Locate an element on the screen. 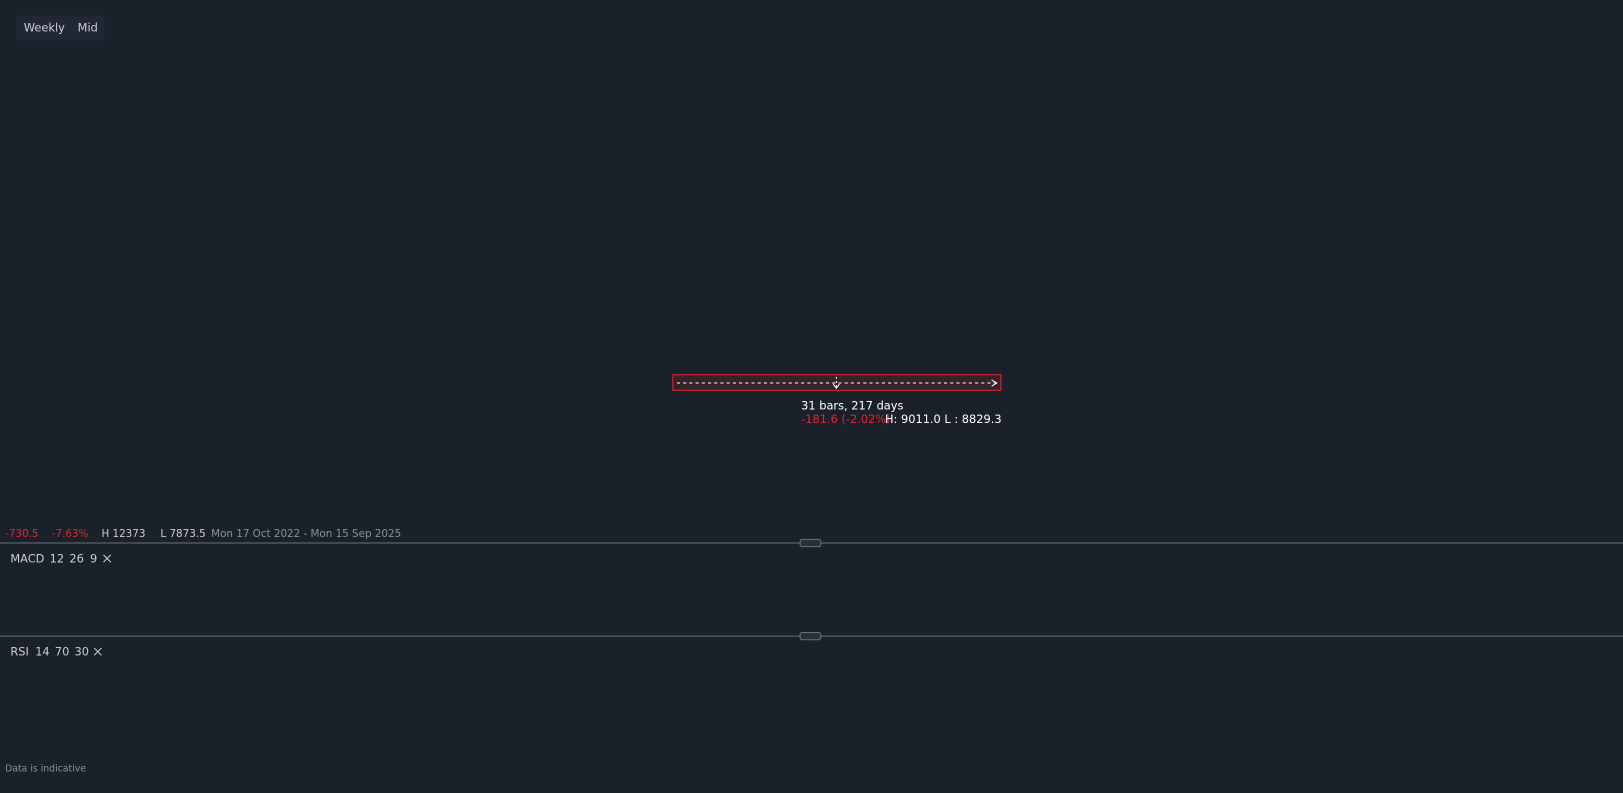 This screenshot has width=1623, height=793. indicator-param: 14 is located at coordinates (42, 652).